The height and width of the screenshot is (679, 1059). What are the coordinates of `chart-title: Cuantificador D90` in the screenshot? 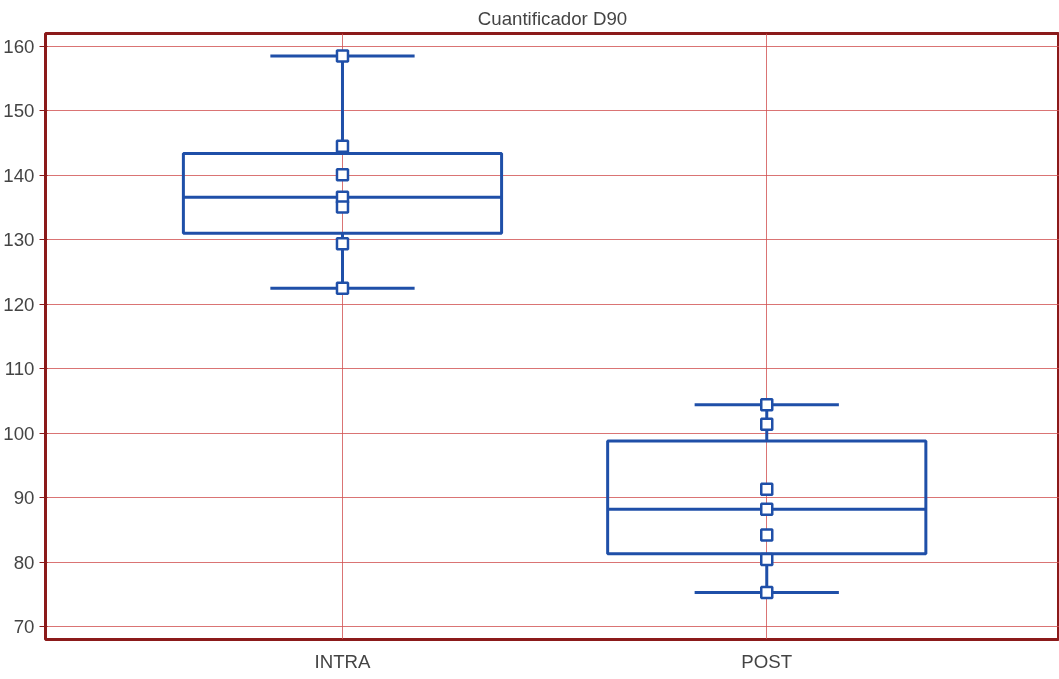 It's located at (552, 18).